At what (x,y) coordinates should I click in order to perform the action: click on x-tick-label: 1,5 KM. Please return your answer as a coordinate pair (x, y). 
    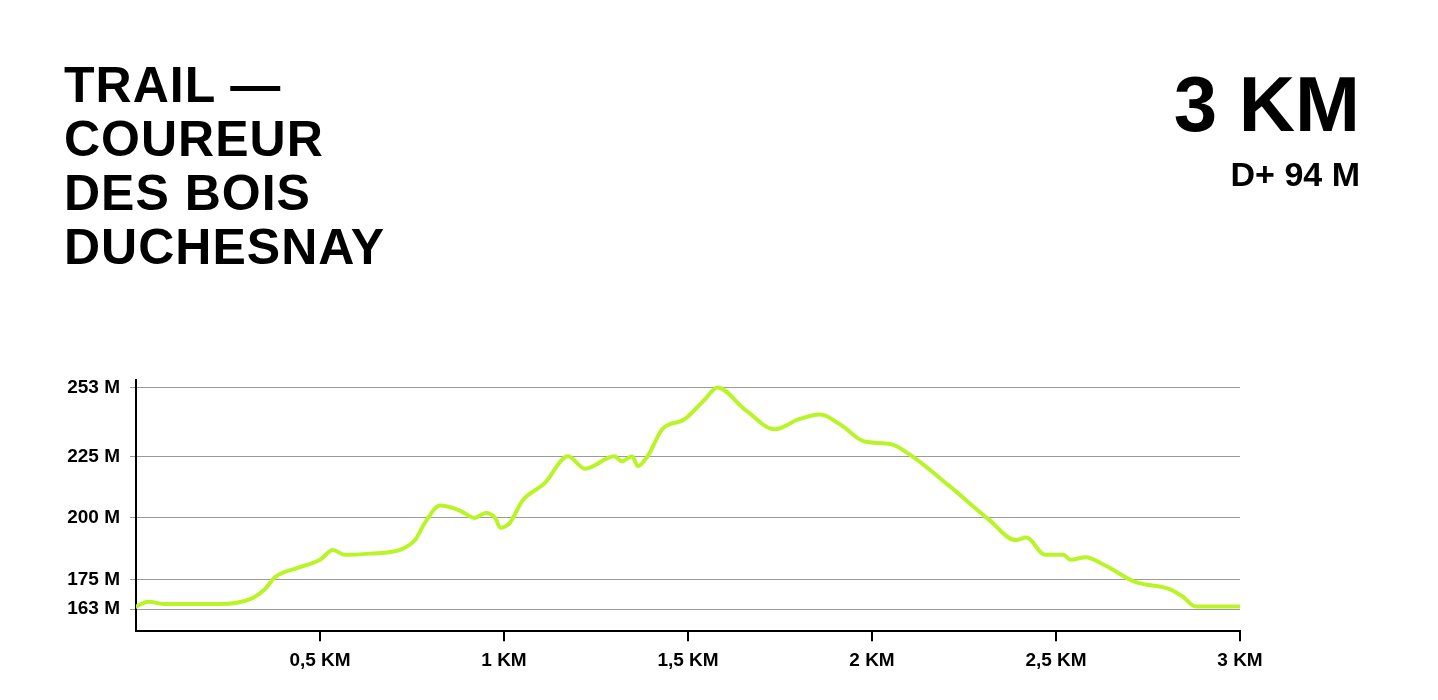
    Looking at the image, I should click on (688, 659).